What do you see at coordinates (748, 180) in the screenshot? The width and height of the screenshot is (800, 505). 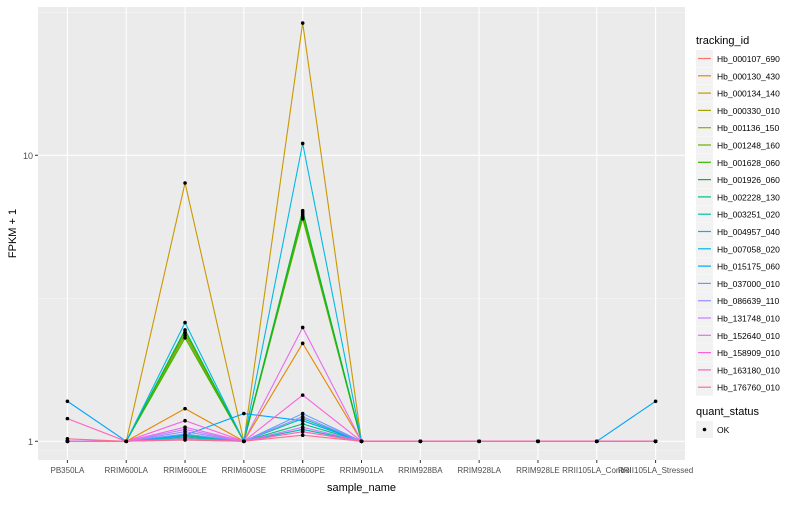 I see `legend-label: Hb_001926_060` at bounding box center [748, 180].